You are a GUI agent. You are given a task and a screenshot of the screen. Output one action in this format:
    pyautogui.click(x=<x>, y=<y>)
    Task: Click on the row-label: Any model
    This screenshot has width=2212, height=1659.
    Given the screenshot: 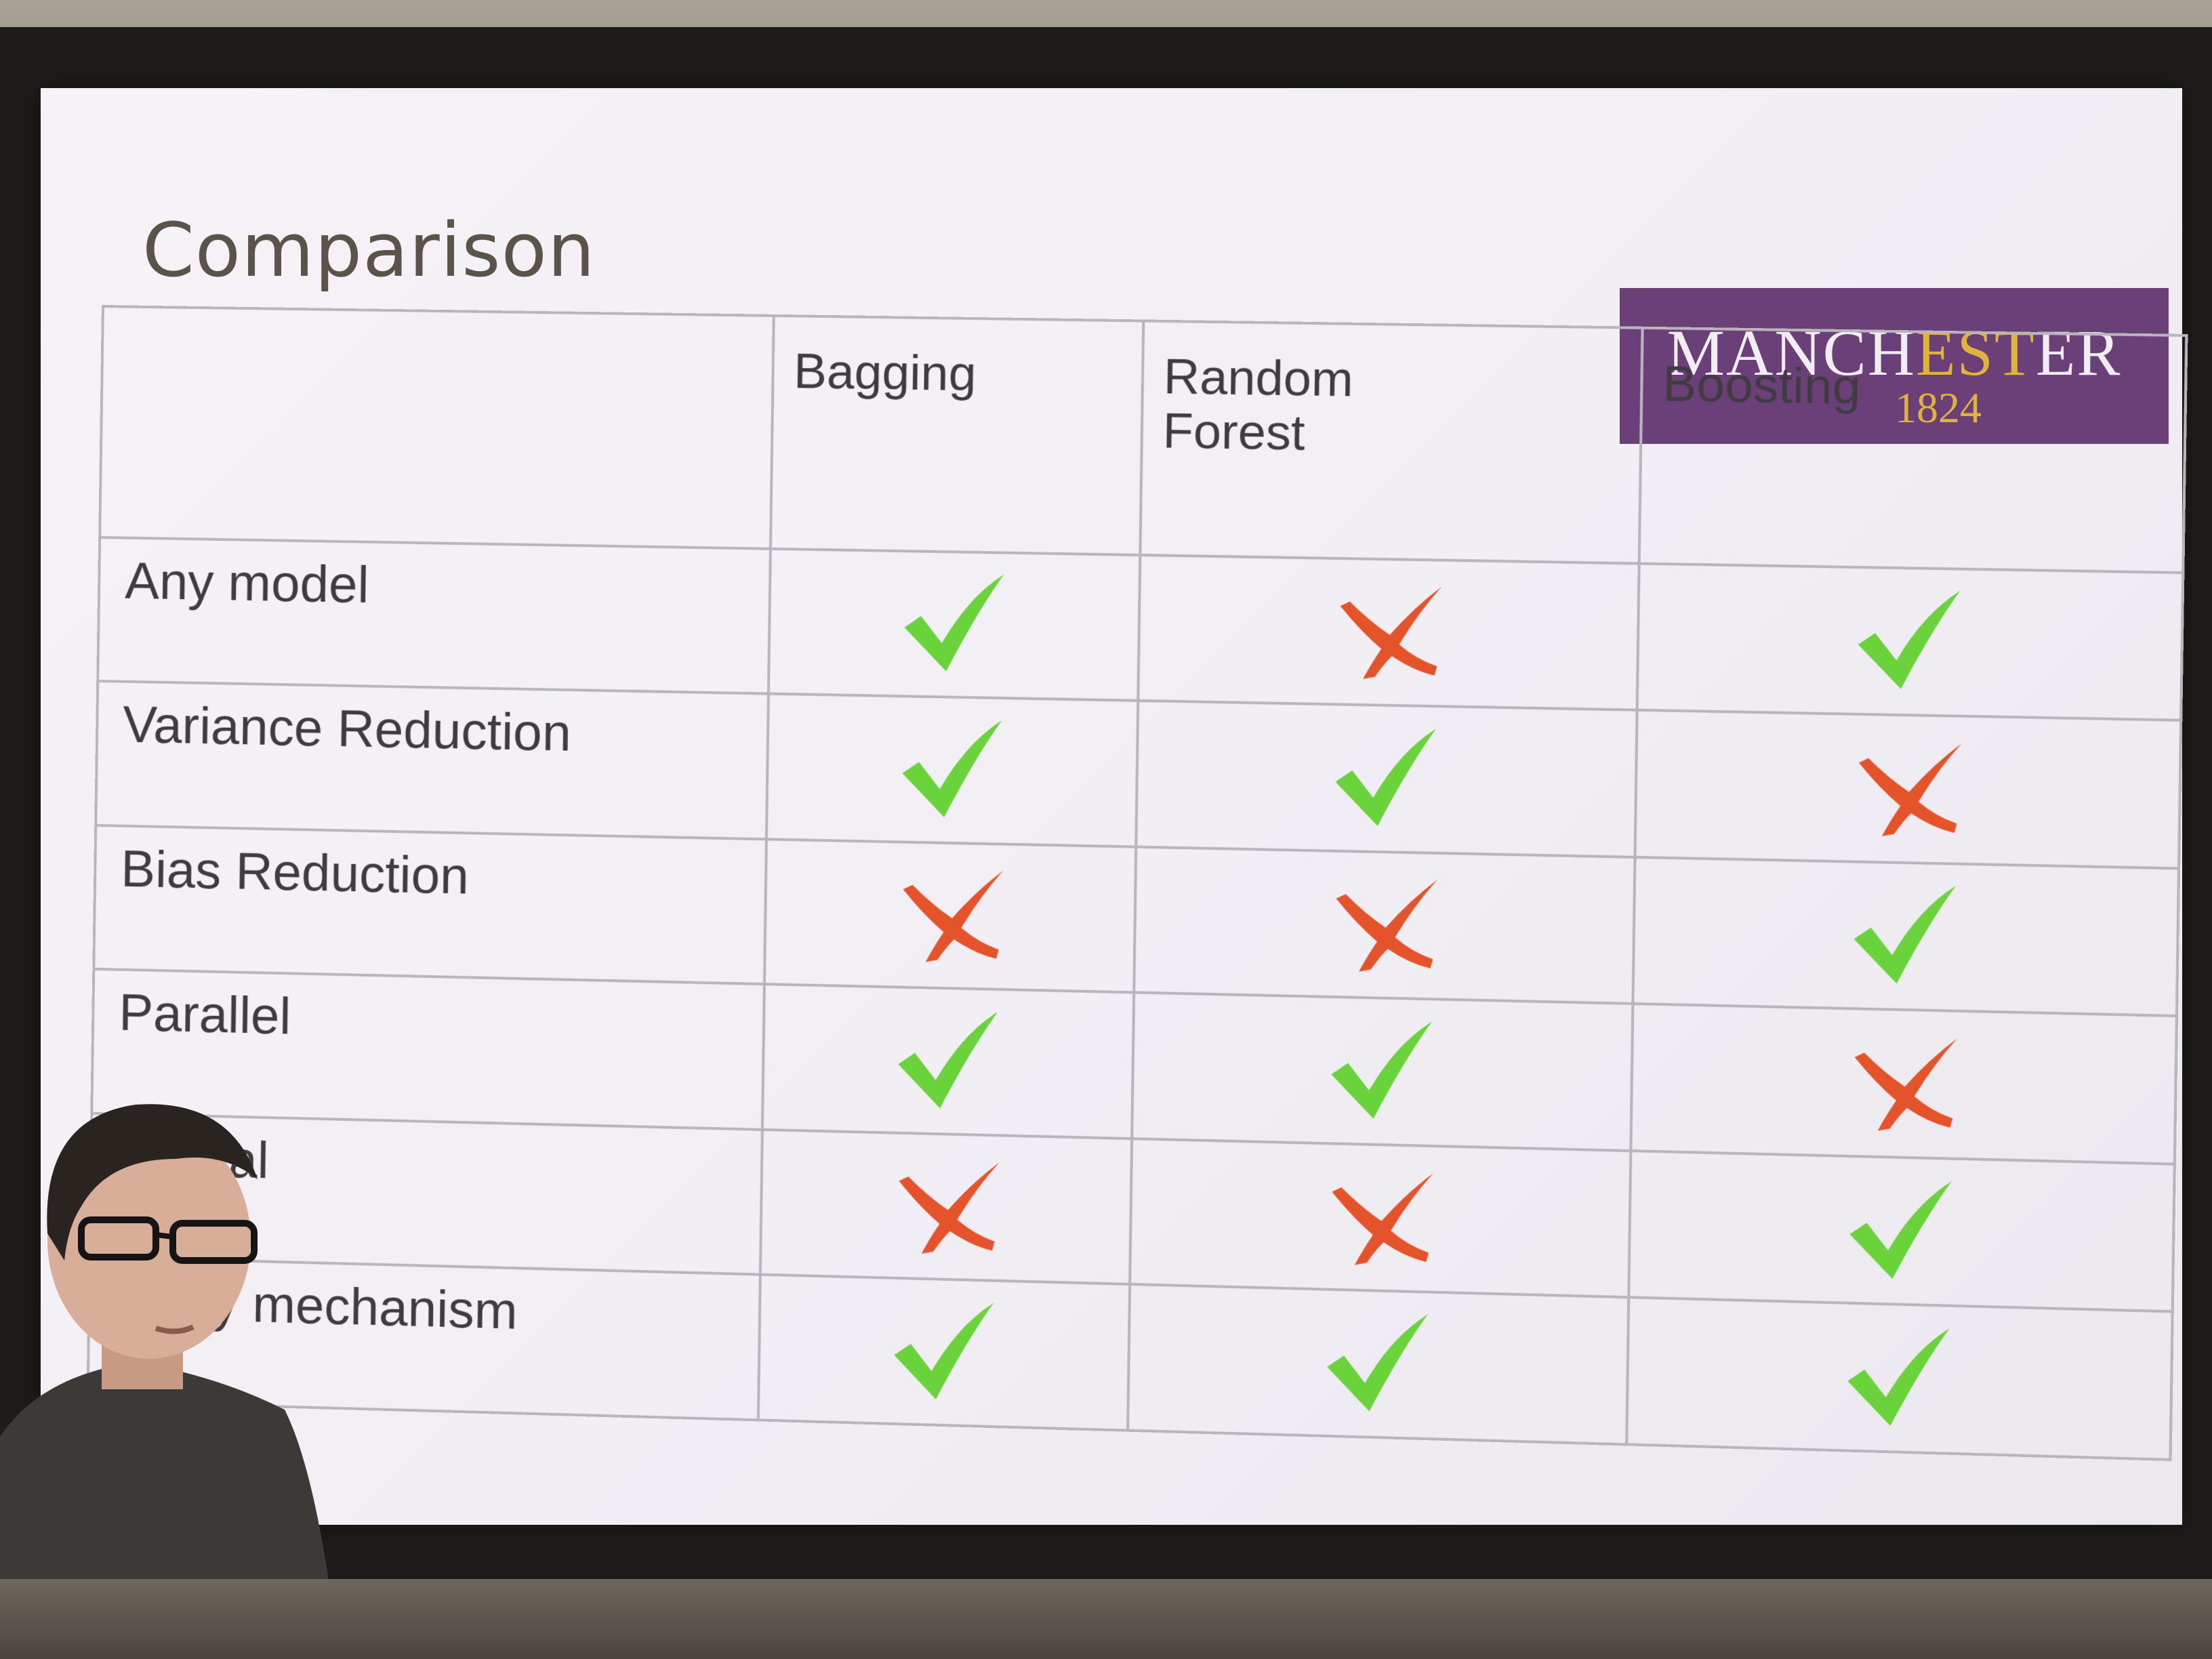 What is the action you would take?
    pyautogui.click(x=434, y=616)
    